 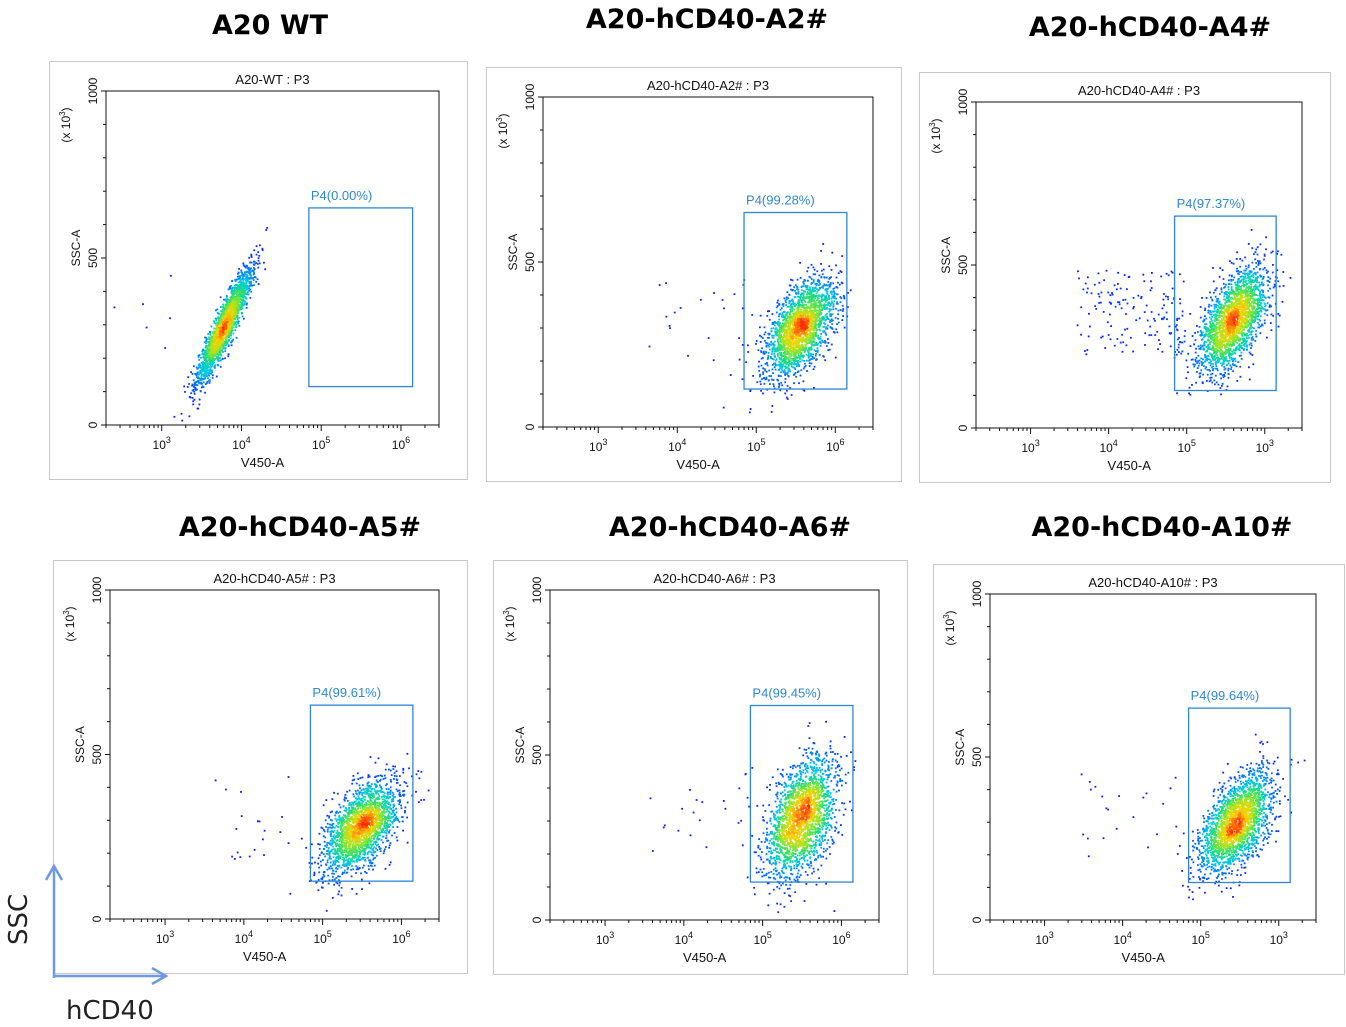 What do you see at coordinates (93, 90) in the screenshot?
I see `y-tick-label: 1000` at bounding box center [93, 90].